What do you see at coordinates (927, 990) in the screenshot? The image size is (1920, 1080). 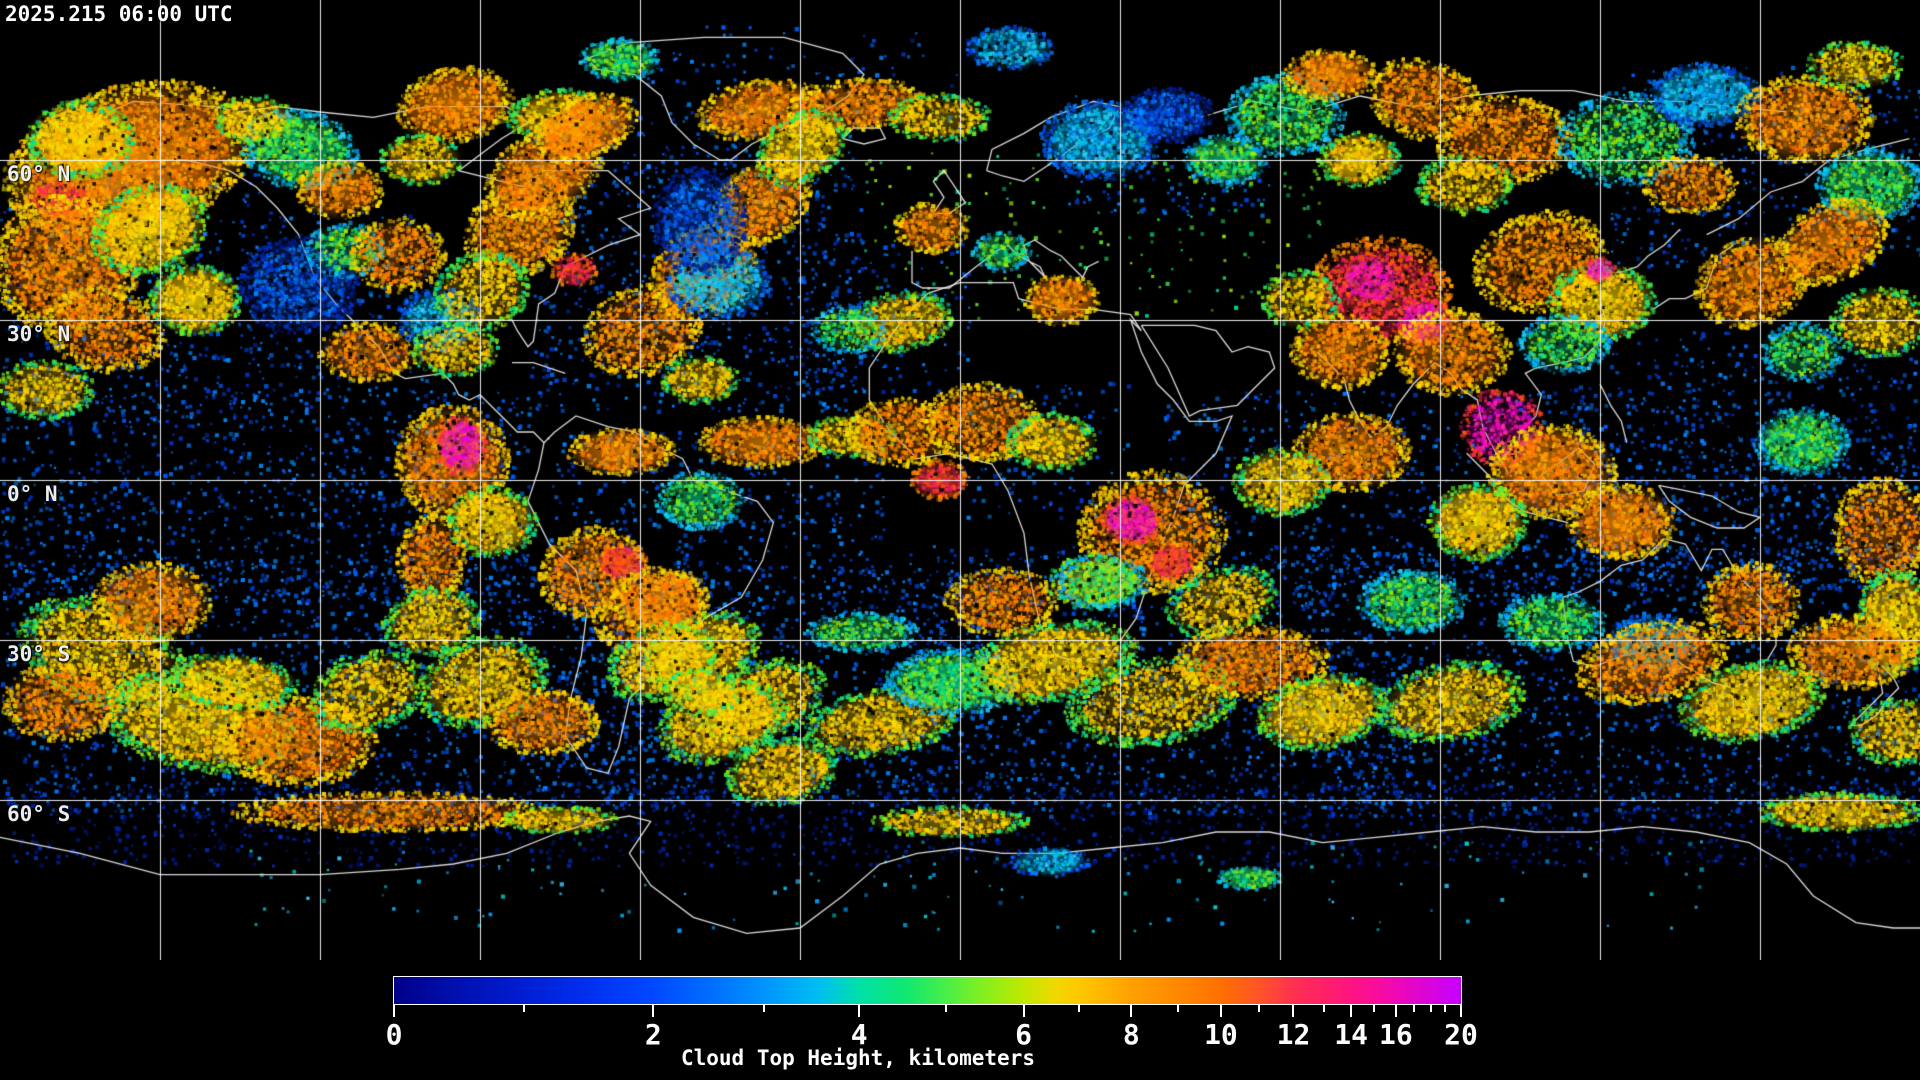 I see `colorbar-gradient` at bounding box center [927, 990].